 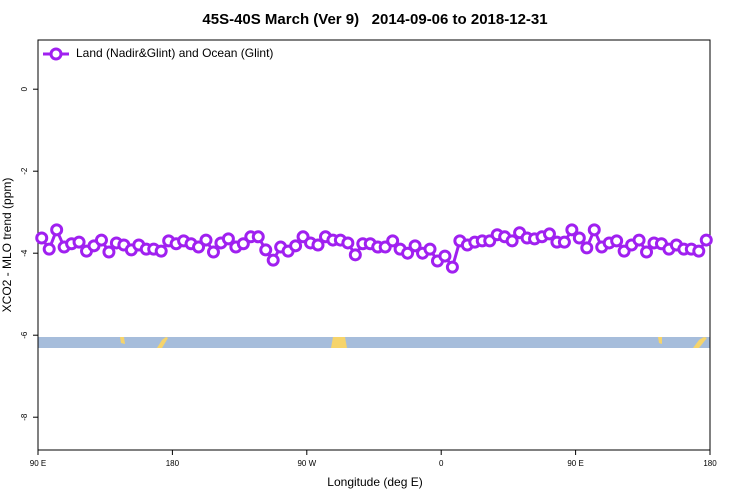 I want to click on x-tick-label: 0, so click(x=441, y=463).